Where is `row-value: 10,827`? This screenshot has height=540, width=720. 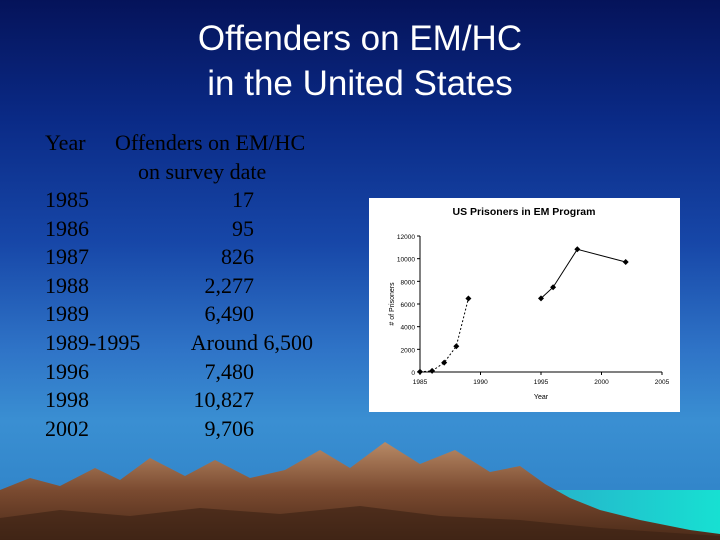 row-value: 10,827 is located at coordinates (224, 400).